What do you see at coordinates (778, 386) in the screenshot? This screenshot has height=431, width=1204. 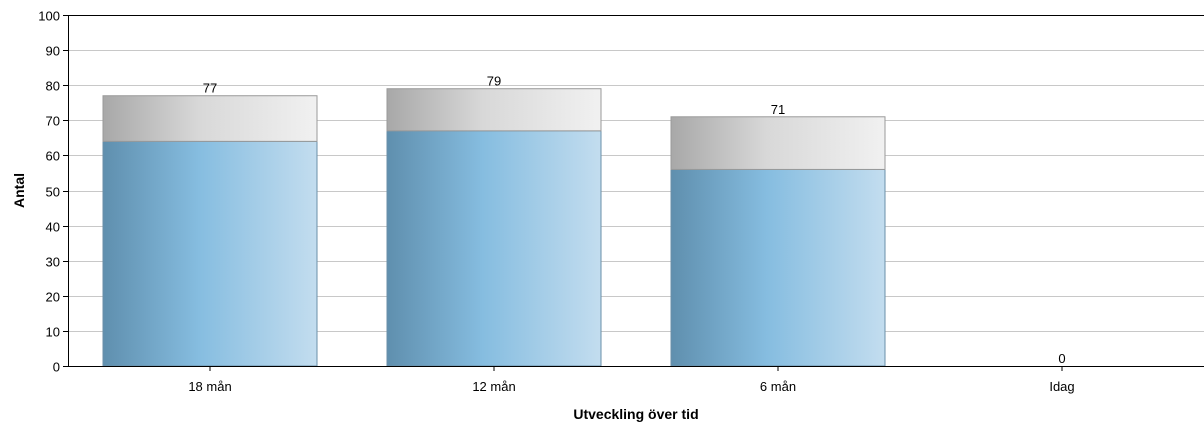 I see `x-tick-label: 6 mån` at bounding box center [778, 386].